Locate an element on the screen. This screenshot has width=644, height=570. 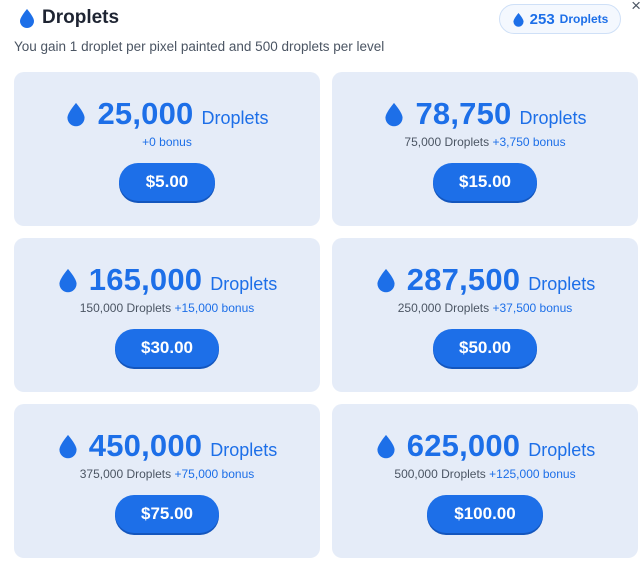
dialog-header: Droplets is located at coordinates (68, 18).